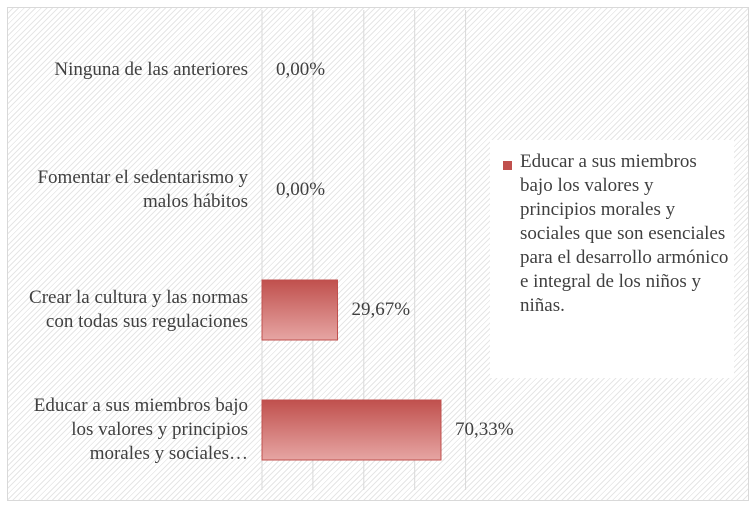  I want to click on data-label: 70,33%, so click(484, 429).